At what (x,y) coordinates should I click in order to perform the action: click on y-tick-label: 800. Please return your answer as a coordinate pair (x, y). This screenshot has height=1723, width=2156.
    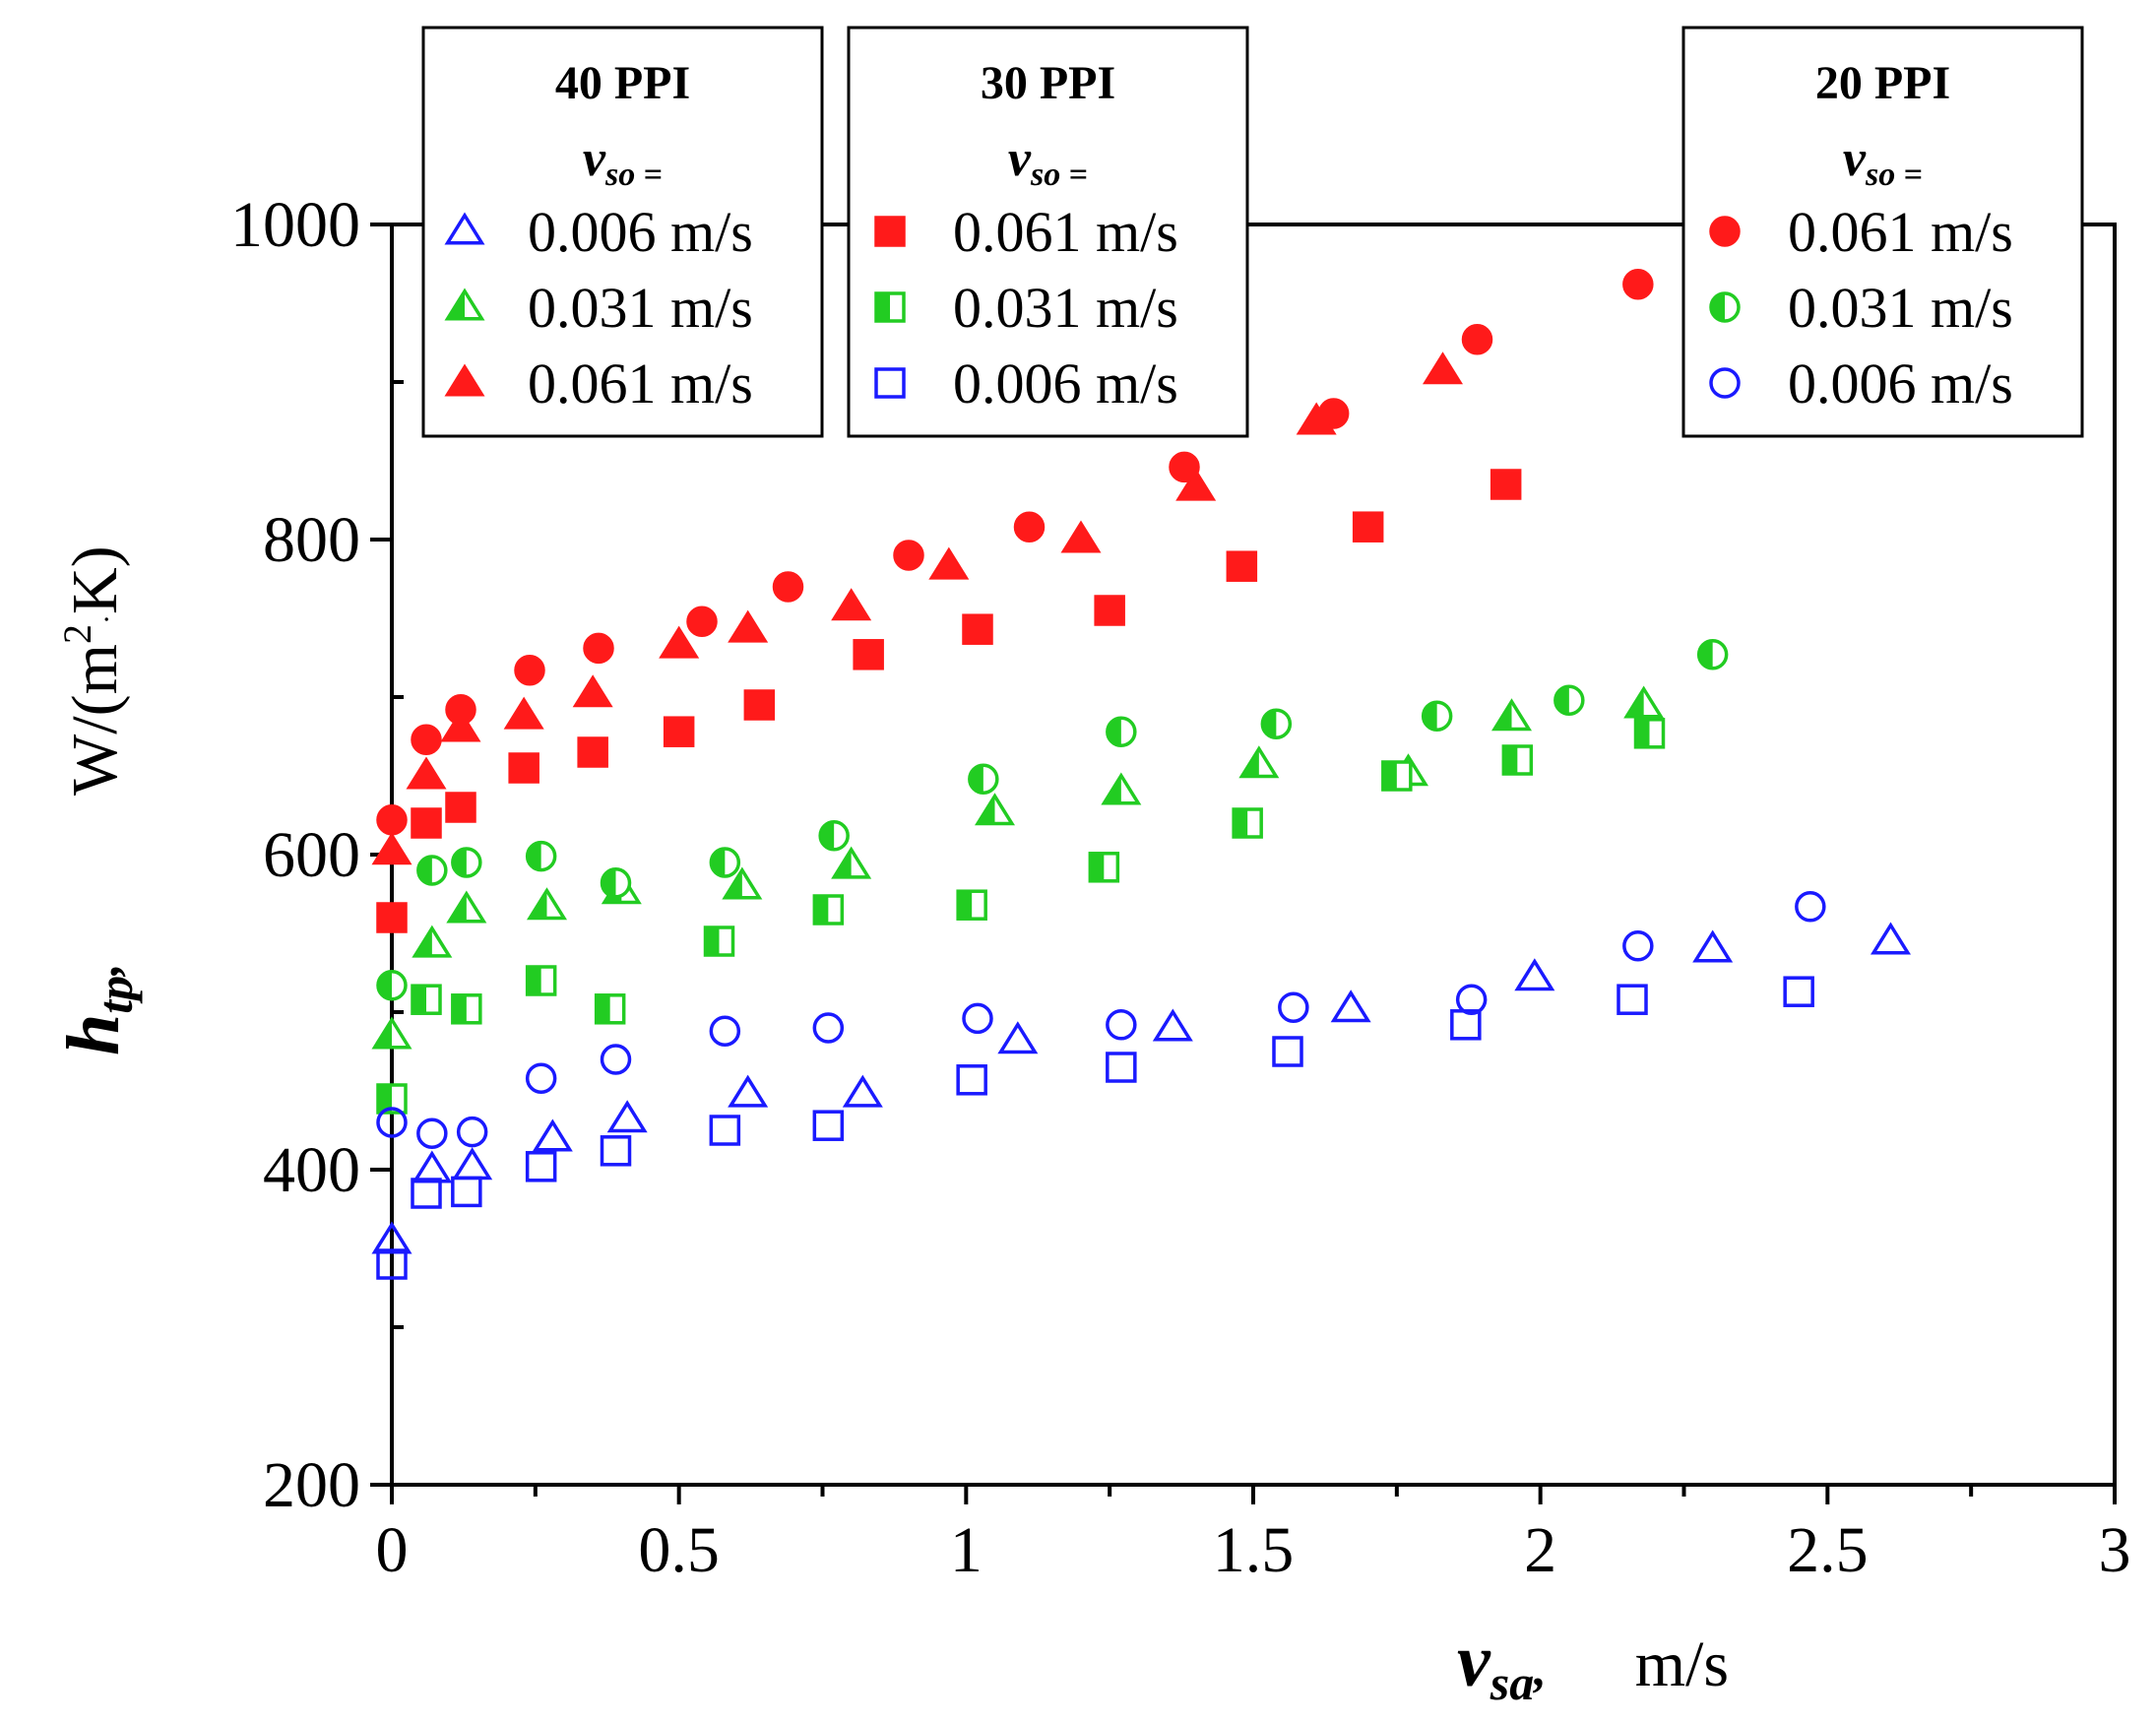
    Looking at the image, I should click on (311, 540).